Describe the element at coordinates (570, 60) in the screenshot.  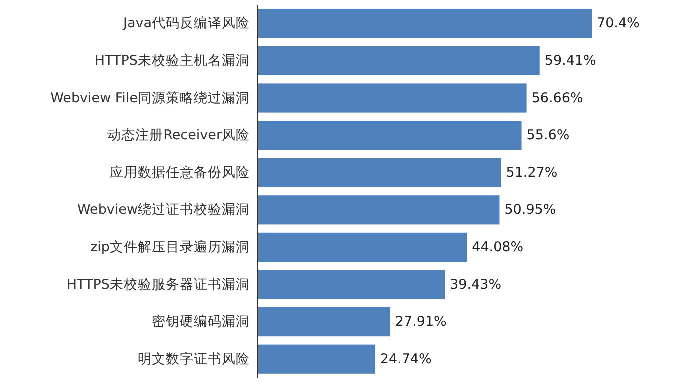
I see `data-label: 59.41%` at that location.